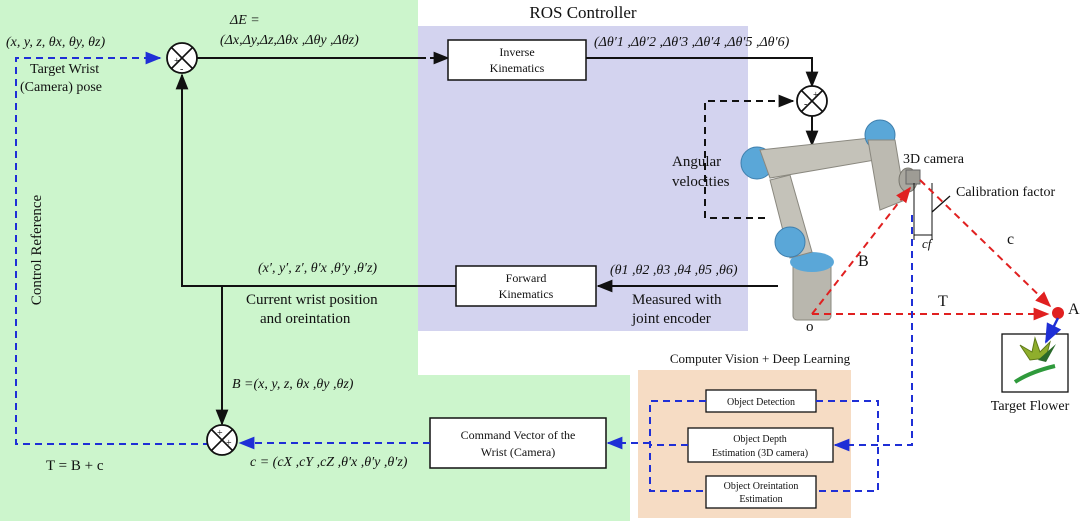  Describe the element at coordinates (863, 261) in the screenshot. I see `vector-b-label: B` at that location.